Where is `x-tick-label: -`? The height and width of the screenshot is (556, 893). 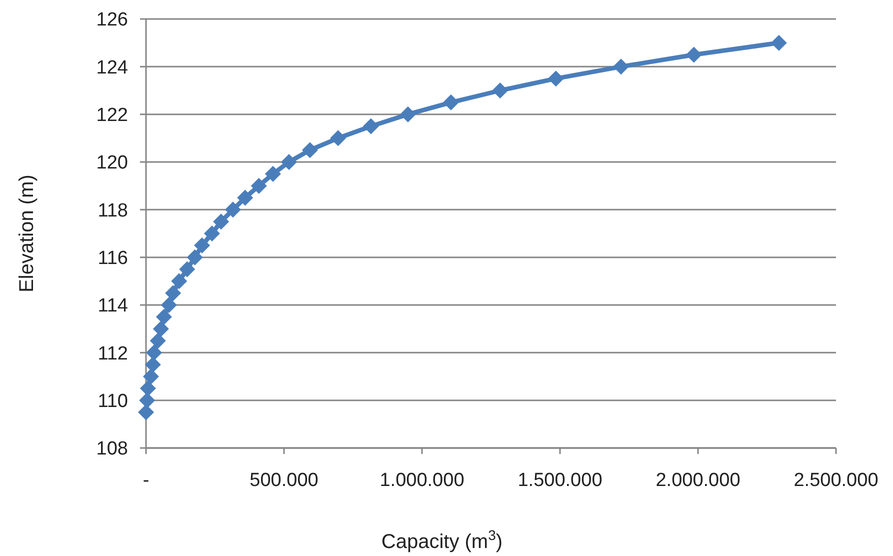 x-tick-label: - is located at coordinates (146, 480).